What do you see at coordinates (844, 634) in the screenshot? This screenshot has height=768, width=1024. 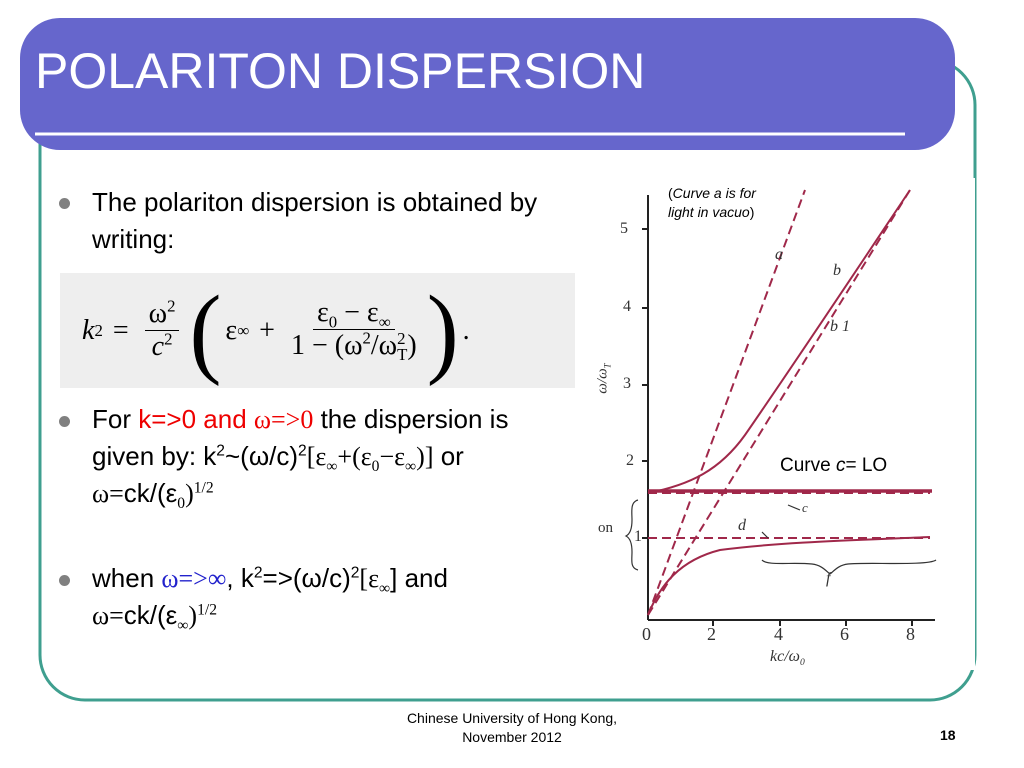 I see `x-tick-label: 6` at bounding box center [844, 634].